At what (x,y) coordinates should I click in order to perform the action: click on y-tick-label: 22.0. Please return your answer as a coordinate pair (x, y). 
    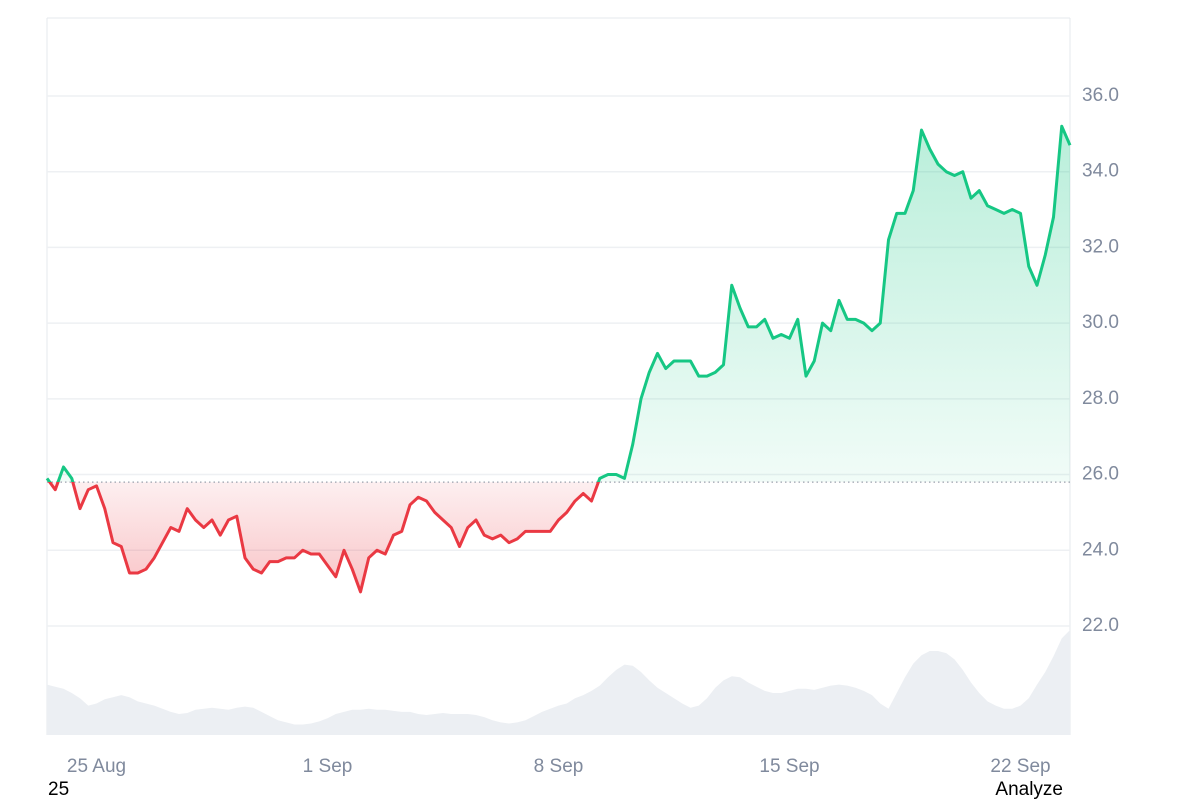
    Looking at the image, I should click on (1100, 625).